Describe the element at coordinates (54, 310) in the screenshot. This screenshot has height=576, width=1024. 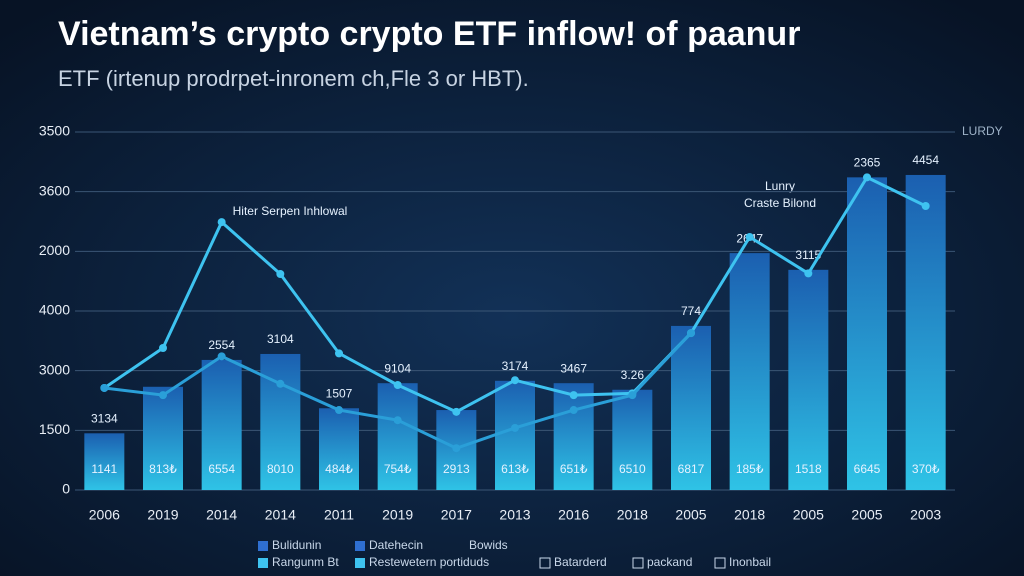
I see `y-tick-label: 4000` at that location.